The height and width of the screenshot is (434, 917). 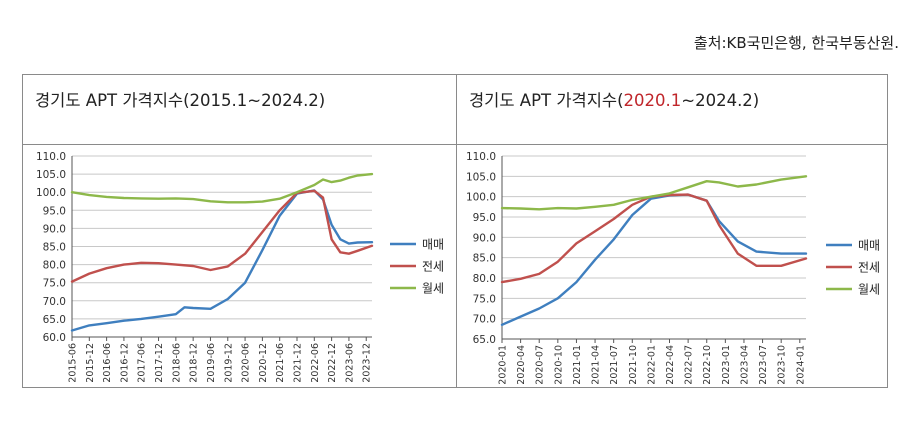 What do you see at coordinates (298, 363) in the screenshot?
I see `chart1-x-tick-label: 2021-12` at bounding box center [298, 363].